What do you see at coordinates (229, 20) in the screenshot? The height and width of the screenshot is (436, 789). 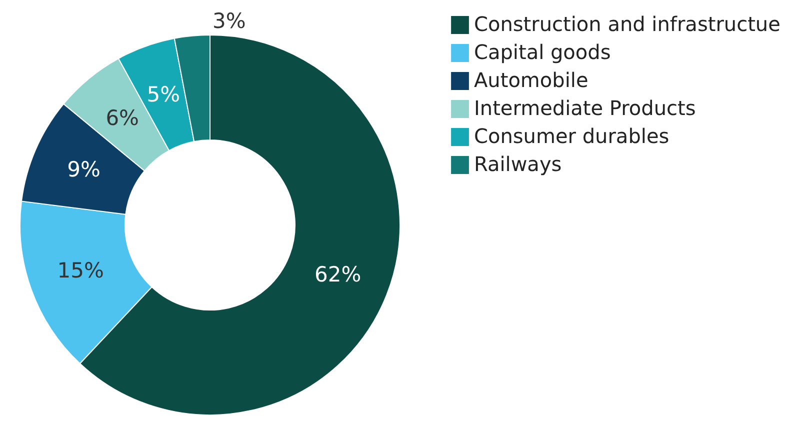 I see `data-label: 3%` at bounding box center [229, 20].